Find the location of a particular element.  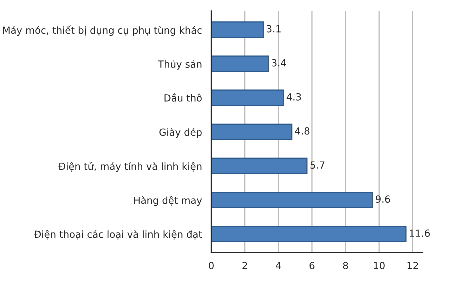

y-tick-label: Hàng dệt may is located at coordinates (168, 201).